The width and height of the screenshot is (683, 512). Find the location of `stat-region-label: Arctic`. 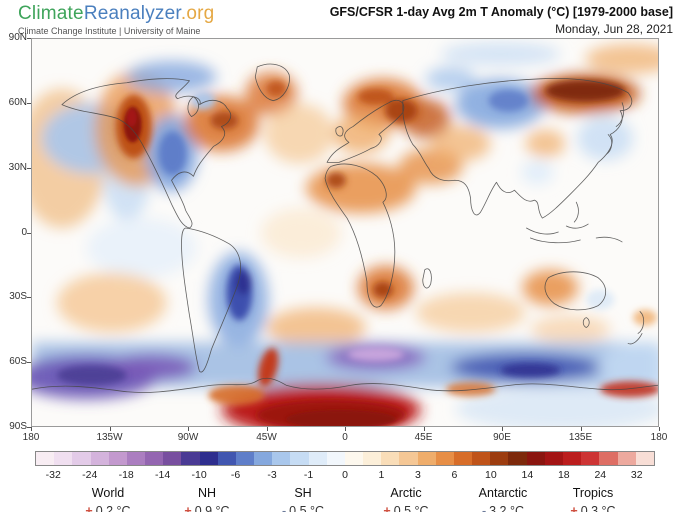

stat-region-label: Arctic is located at coordinates (406, 493).